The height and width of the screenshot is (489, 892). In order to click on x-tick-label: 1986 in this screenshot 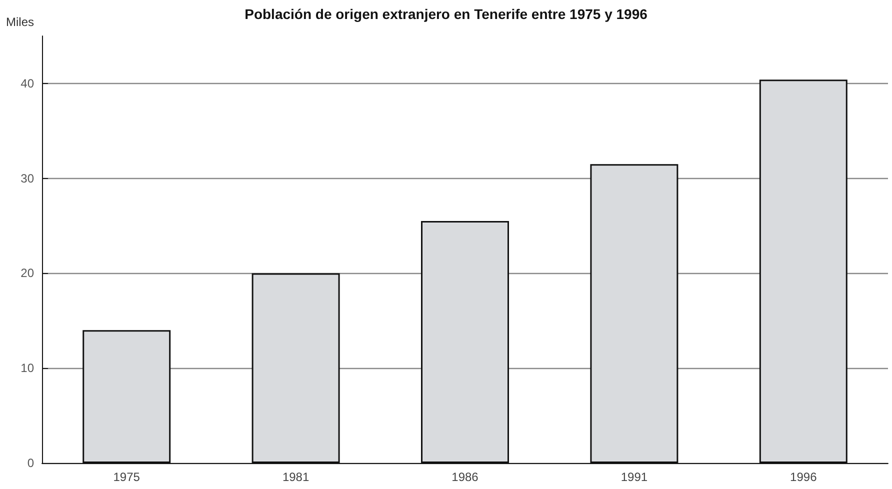, I will do `click(465, 477)`.